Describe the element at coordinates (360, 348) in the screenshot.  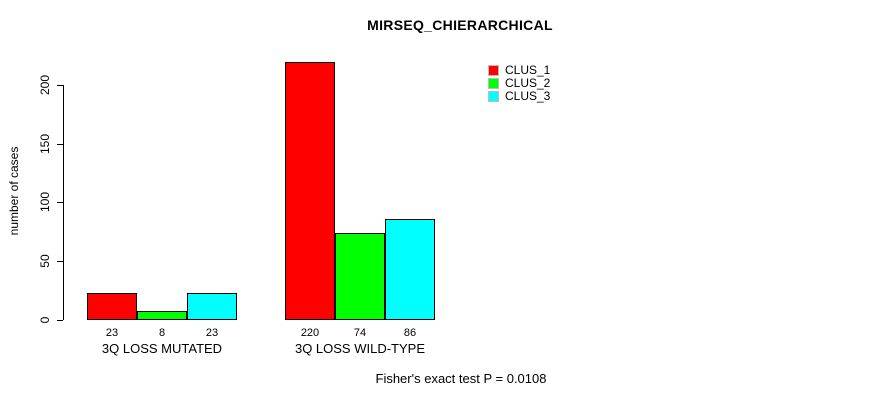
I see `x-category-label-3q-loss-wild-type: 3Q LOSS WILD-TYPE` at that location.